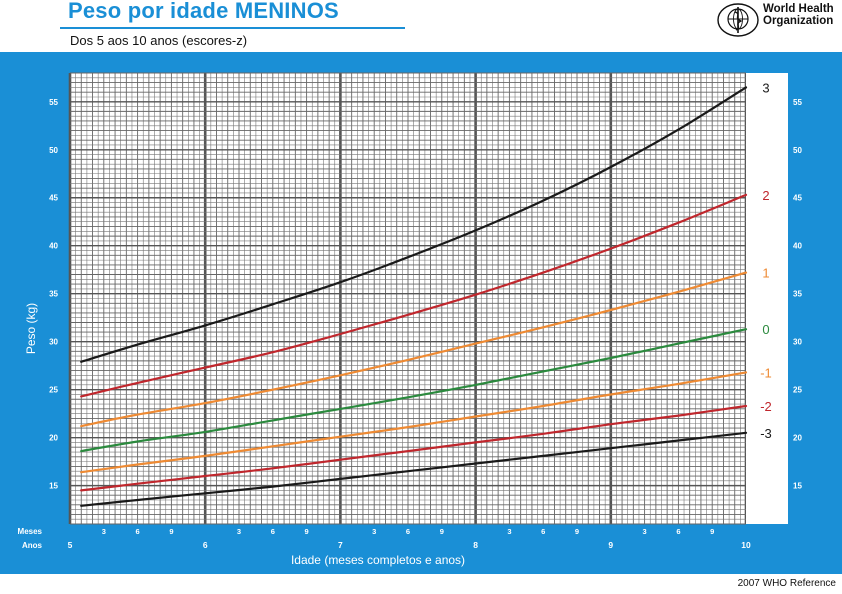  What do you see at coordinates (766, 260) in the screenshot?
I see `z-score-labels: 3 2 1 0 -1 -2 -3` at bounding box center [766, 260].